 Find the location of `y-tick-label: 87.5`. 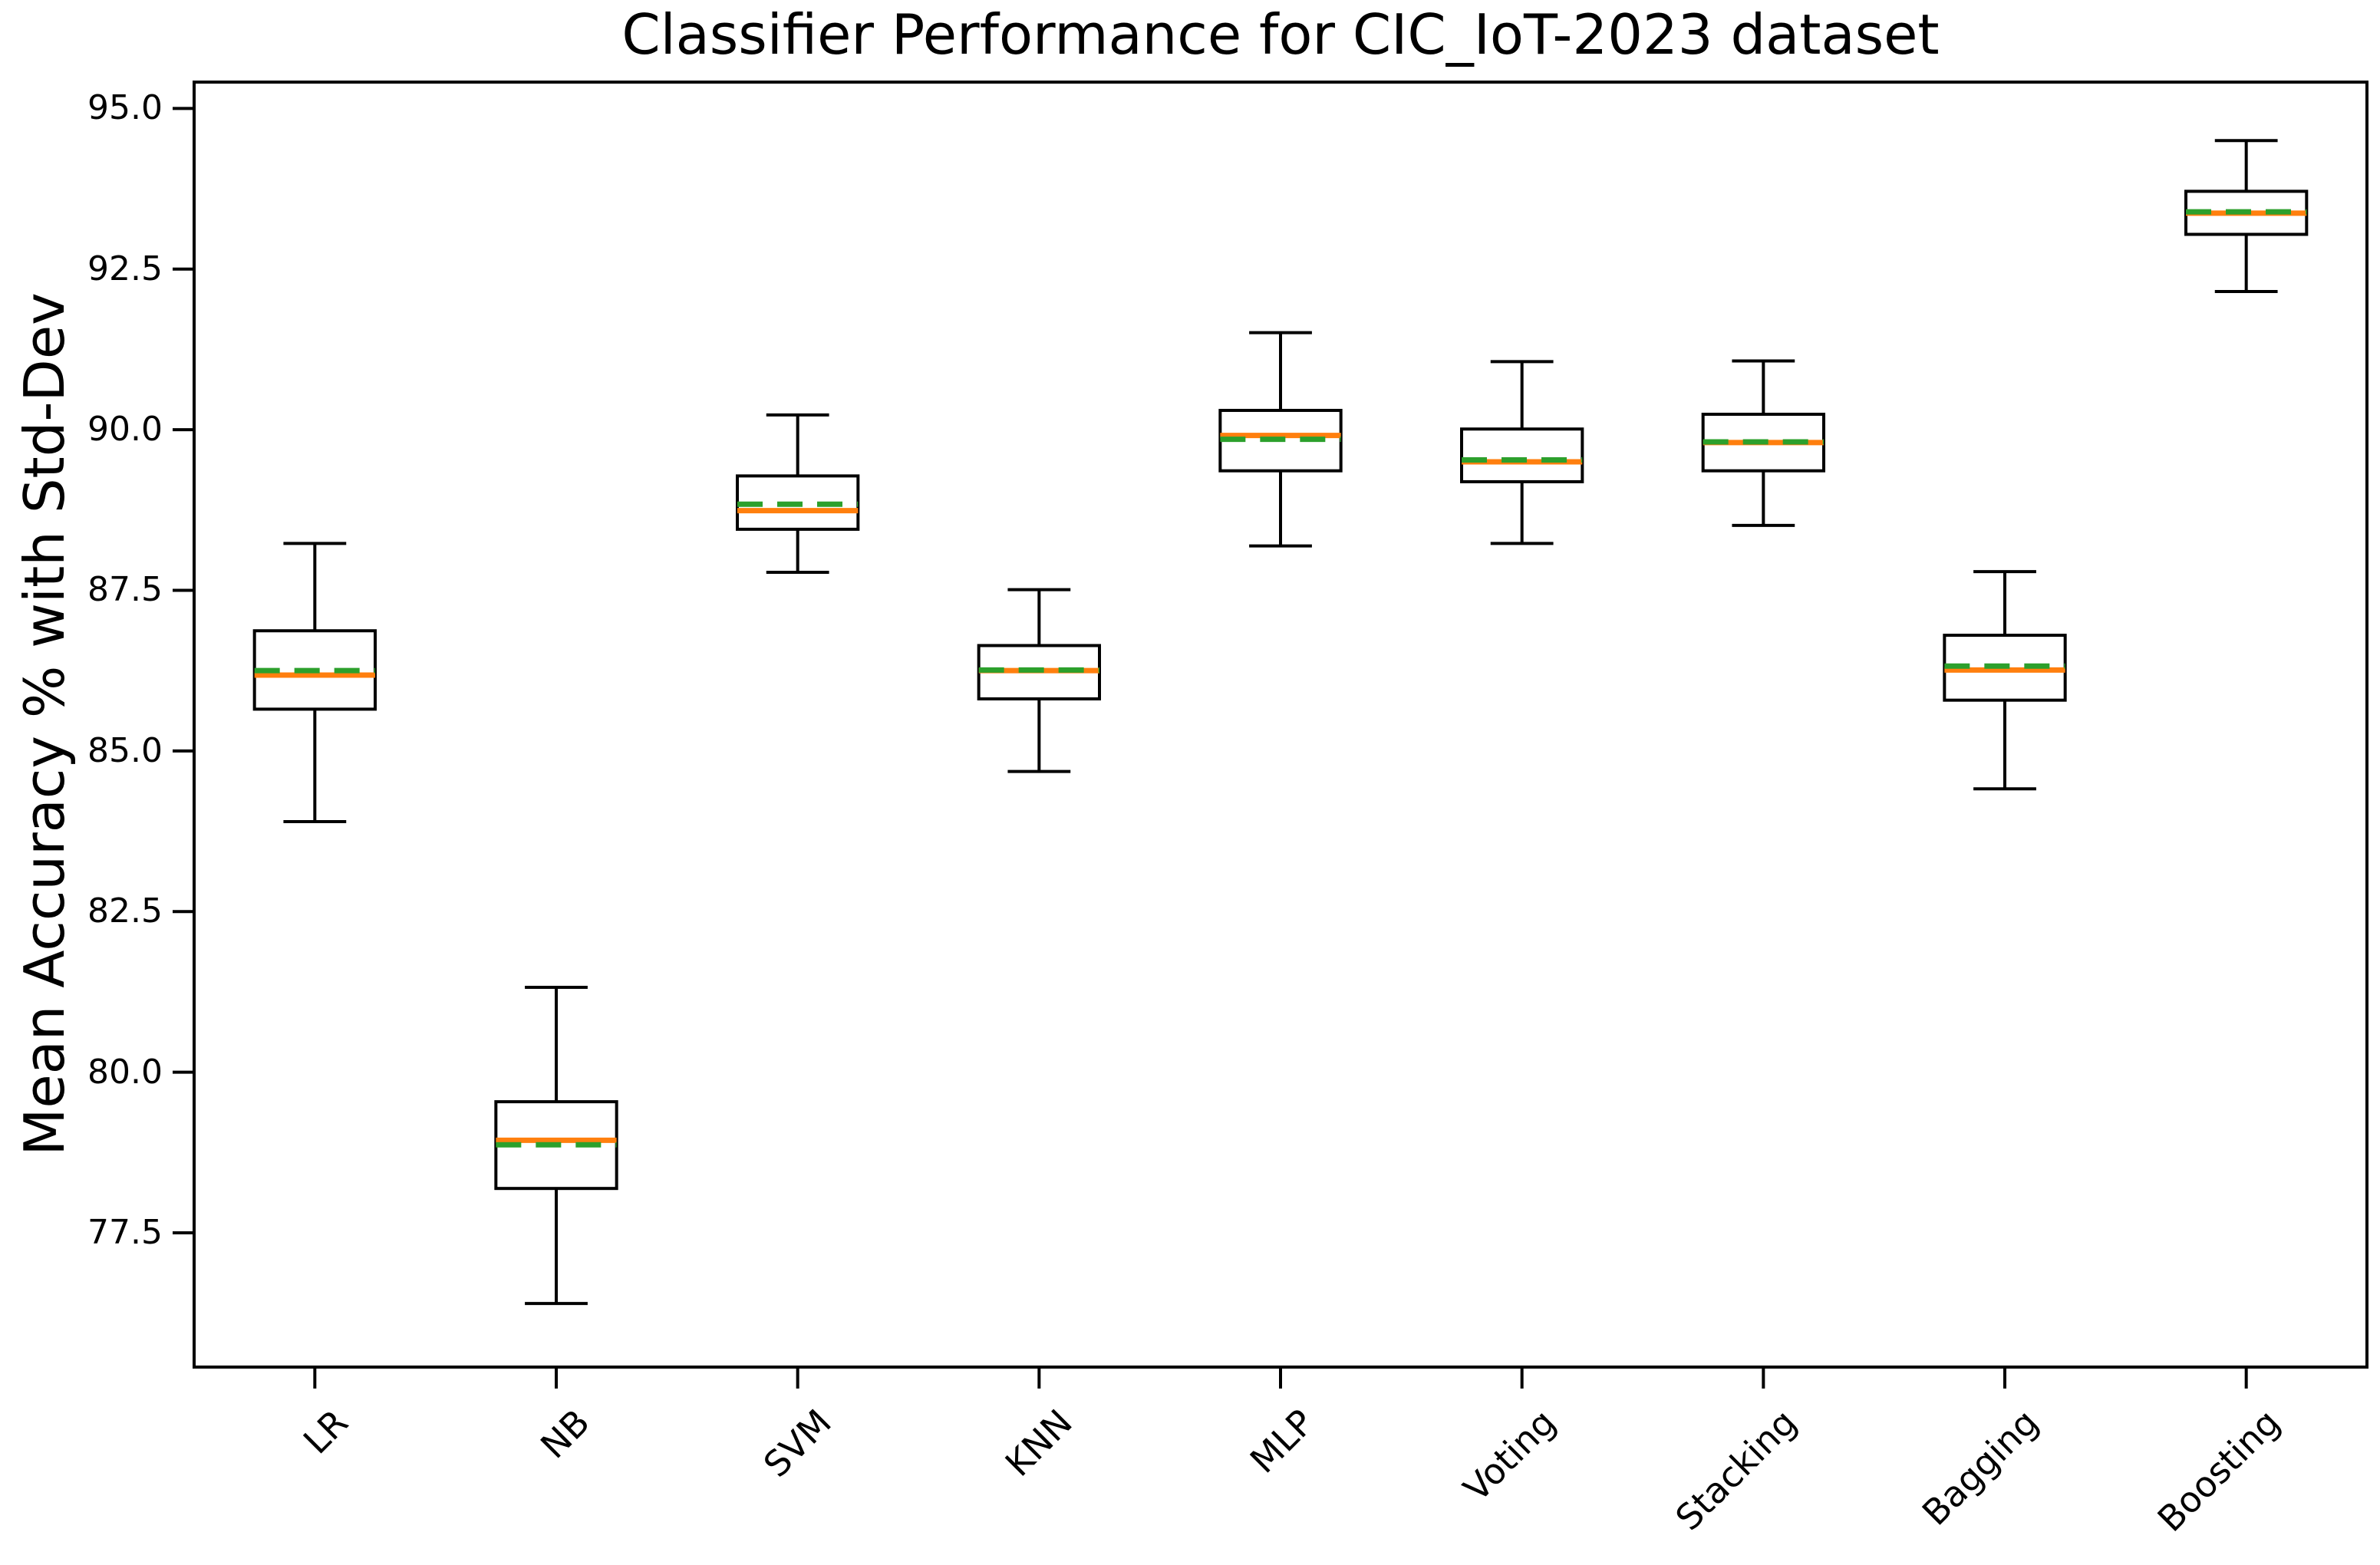

y-tick-label: 87.5 is located at coordinates (125, 590).